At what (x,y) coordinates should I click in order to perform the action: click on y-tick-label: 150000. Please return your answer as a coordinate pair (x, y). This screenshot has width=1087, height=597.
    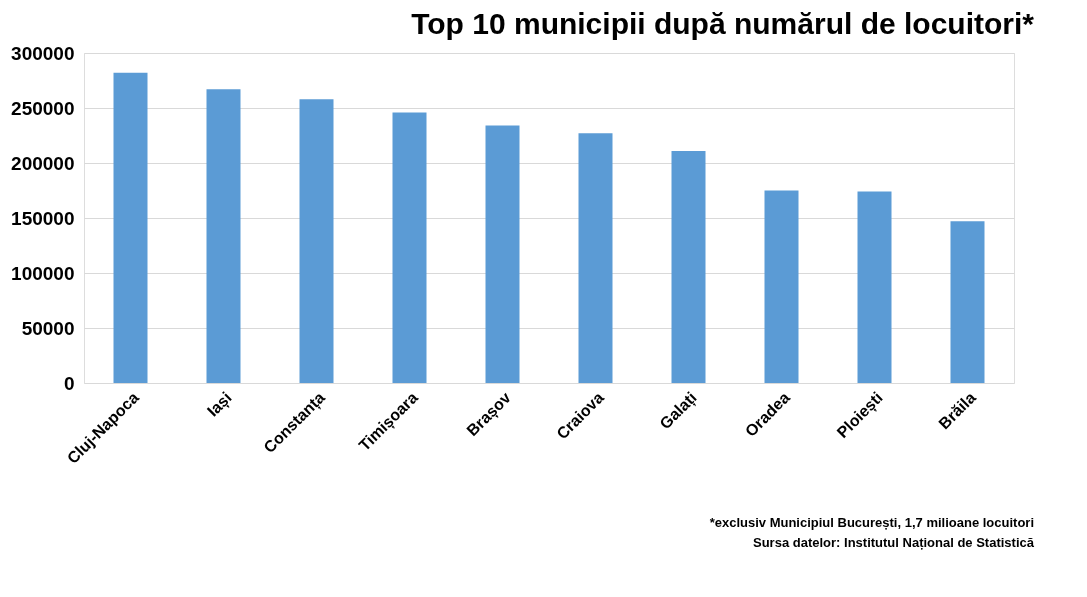
    Looking at the image, I should click on (43, 218).